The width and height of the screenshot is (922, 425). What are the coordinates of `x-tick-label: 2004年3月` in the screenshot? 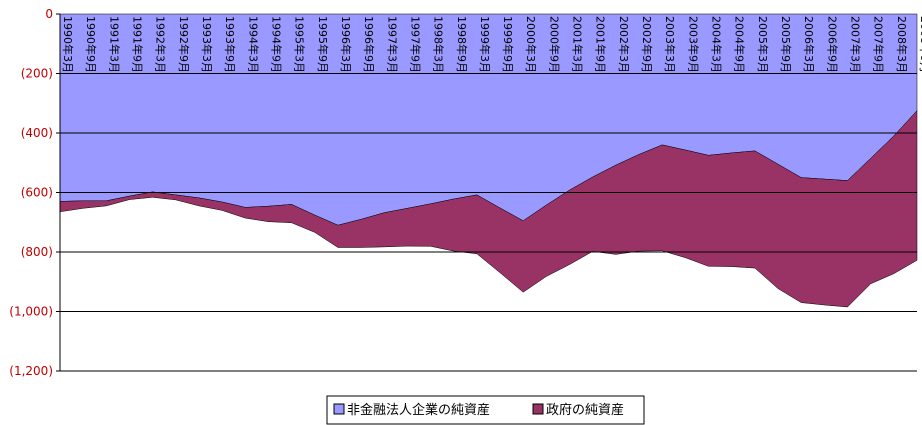 It's located at (717, 44).